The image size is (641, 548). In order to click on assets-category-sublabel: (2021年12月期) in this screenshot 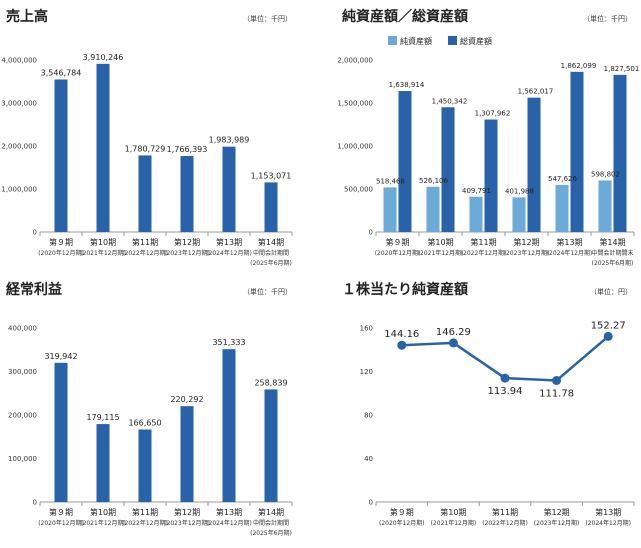, I will do `click(441, 253)`.